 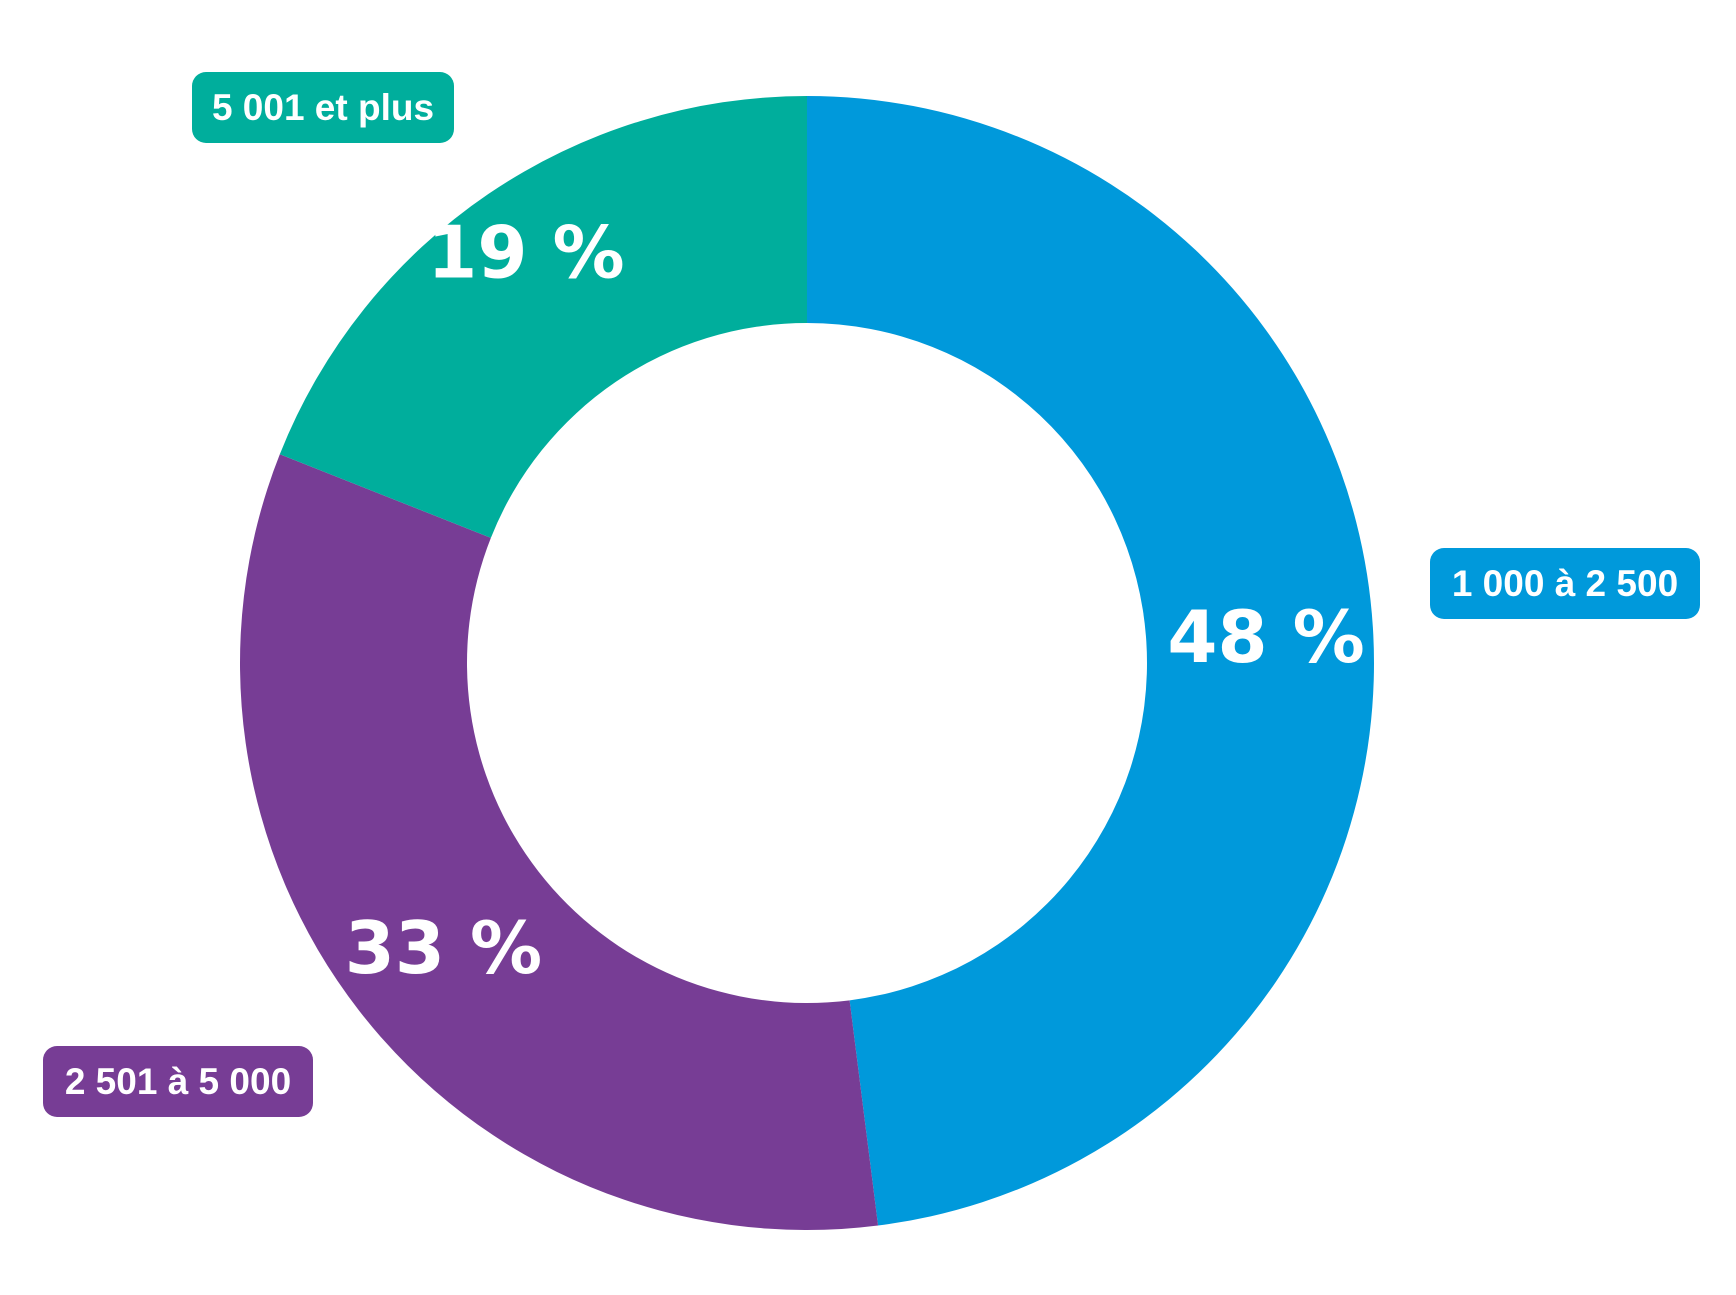 I want to click on category-label-2501-5000: 2 501 à 5 000, so click(x=178, y=1081).